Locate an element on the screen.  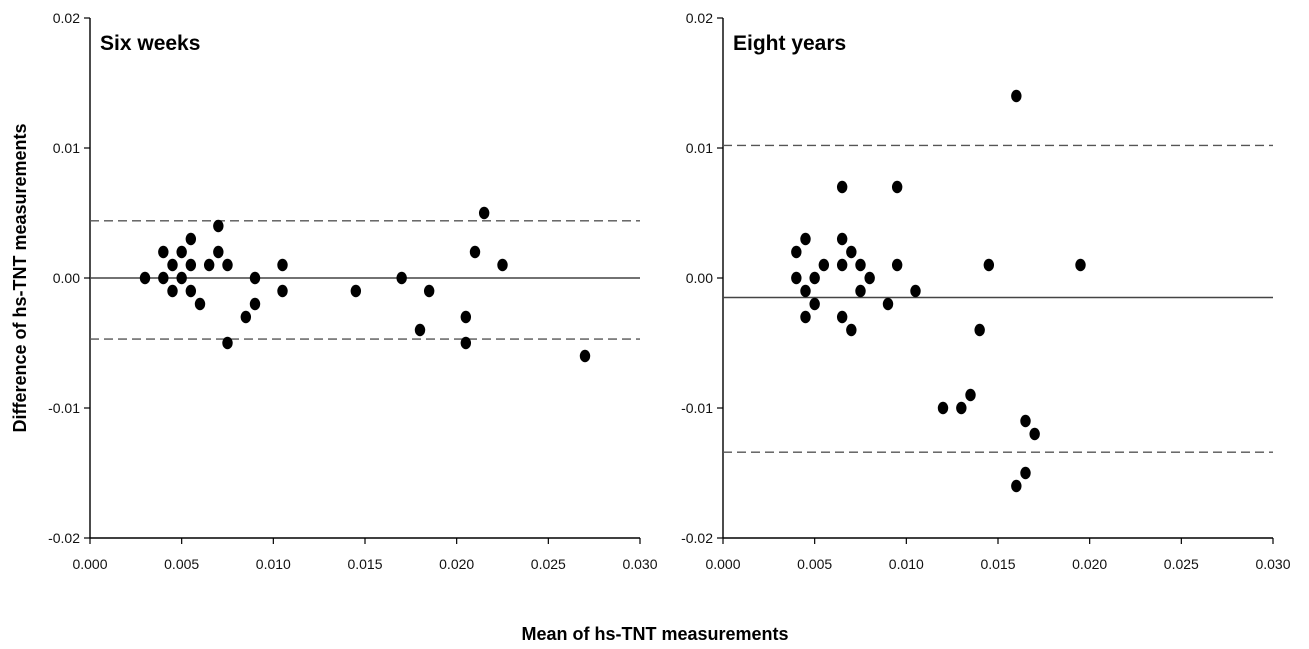
panel-title: Six weeks is located at coordinates (150, 43).